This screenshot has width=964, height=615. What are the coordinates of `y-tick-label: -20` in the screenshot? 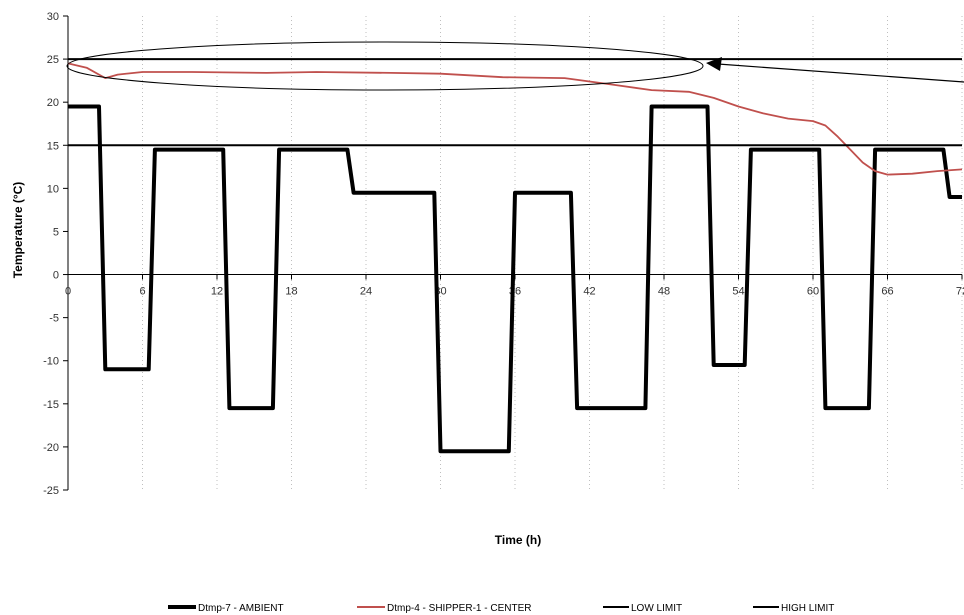 It's located at (51, 448).